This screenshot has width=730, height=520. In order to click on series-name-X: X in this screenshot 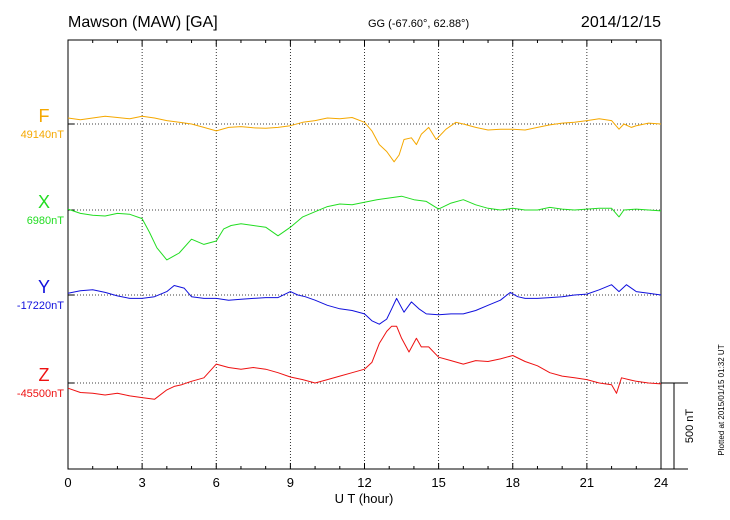, I will do `click(44, 202)`.